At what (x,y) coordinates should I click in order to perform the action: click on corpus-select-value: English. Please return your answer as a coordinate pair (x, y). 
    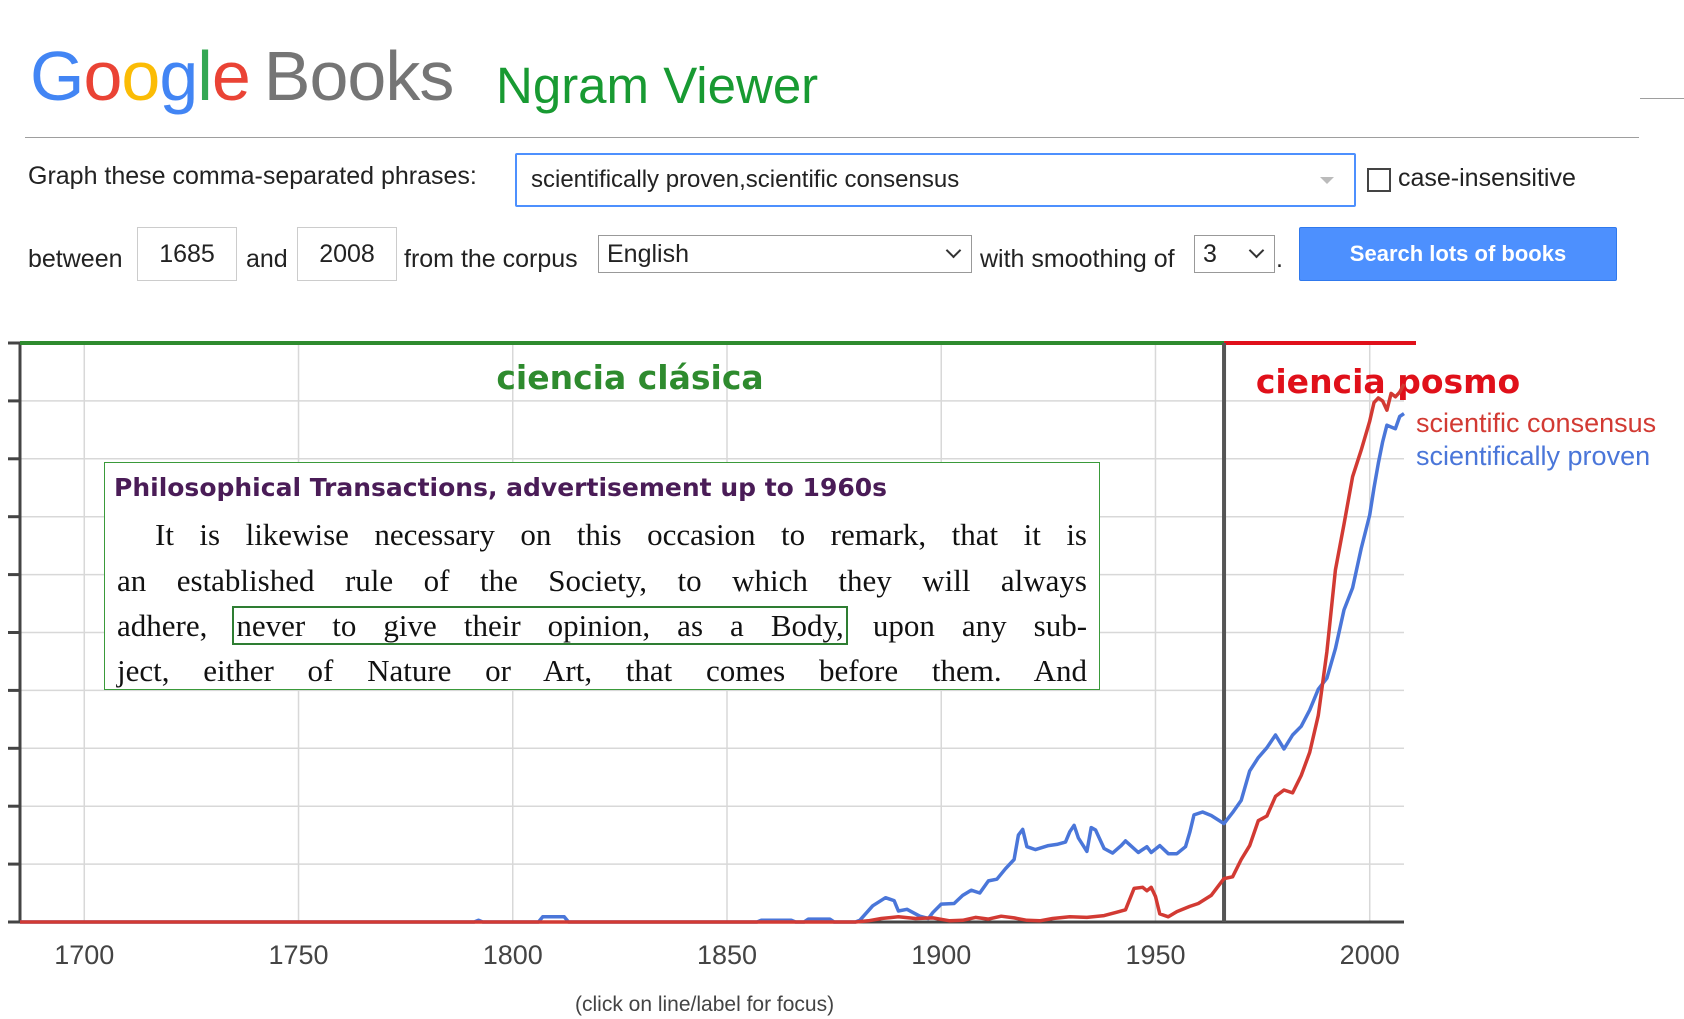
    Looking at the image, I should click on (648, 254).